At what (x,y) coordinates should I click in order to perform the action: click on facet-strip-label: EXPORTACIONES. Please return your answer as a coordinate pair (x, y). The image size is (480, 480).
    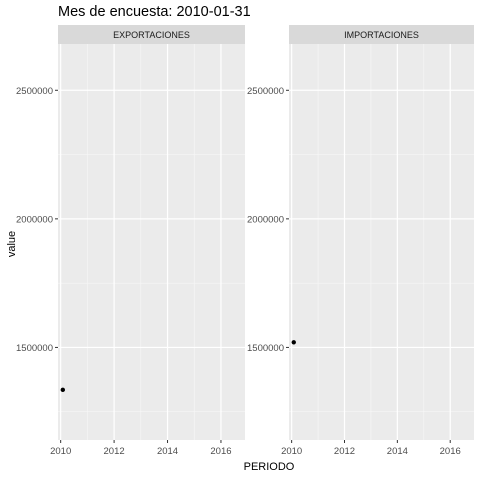
    Looking at the image, I should click on (151, 35).